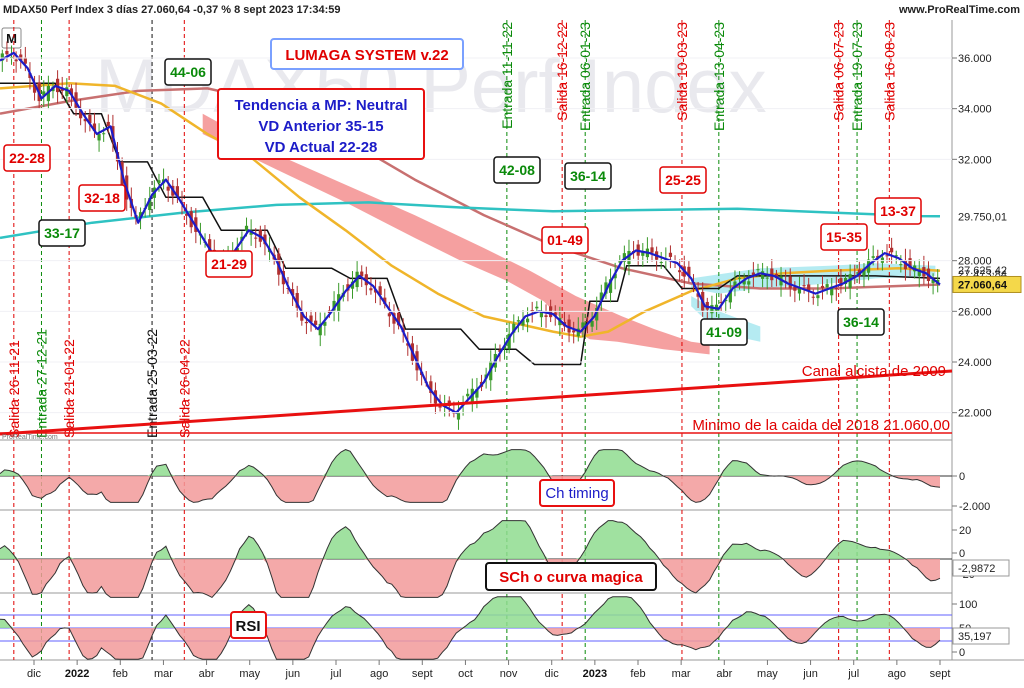 This screenshot has width=1024, height=688. I want to click on indicator-value-box, so click(981, 568).